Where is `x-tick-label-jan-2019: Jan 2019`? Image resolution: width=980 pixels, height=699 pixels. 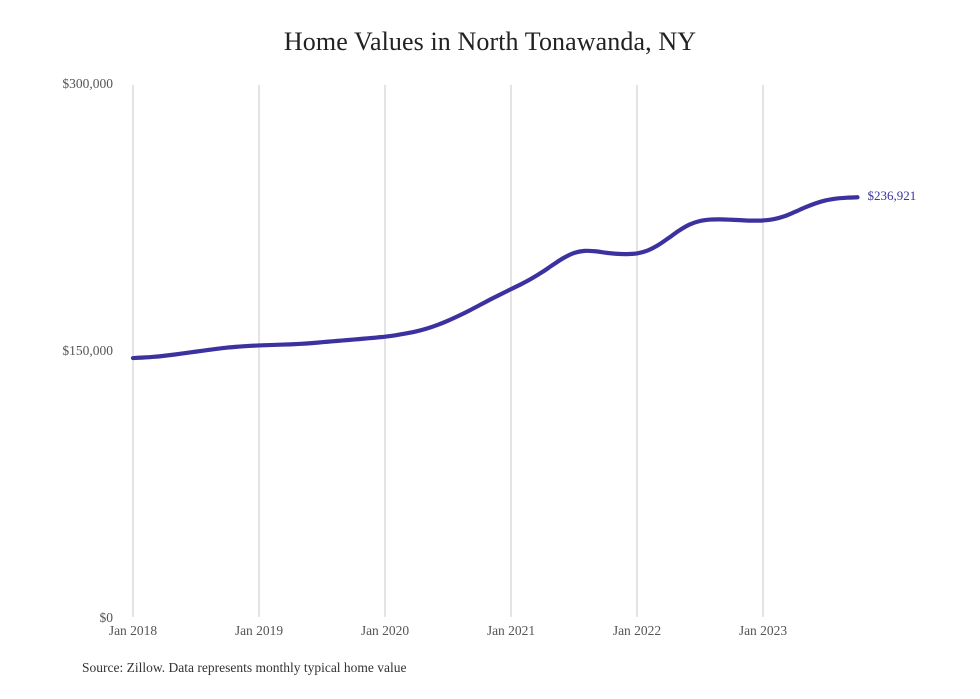 x-tick-label-jan-2019: Jan 2019 is located at coordinates (259, 630).